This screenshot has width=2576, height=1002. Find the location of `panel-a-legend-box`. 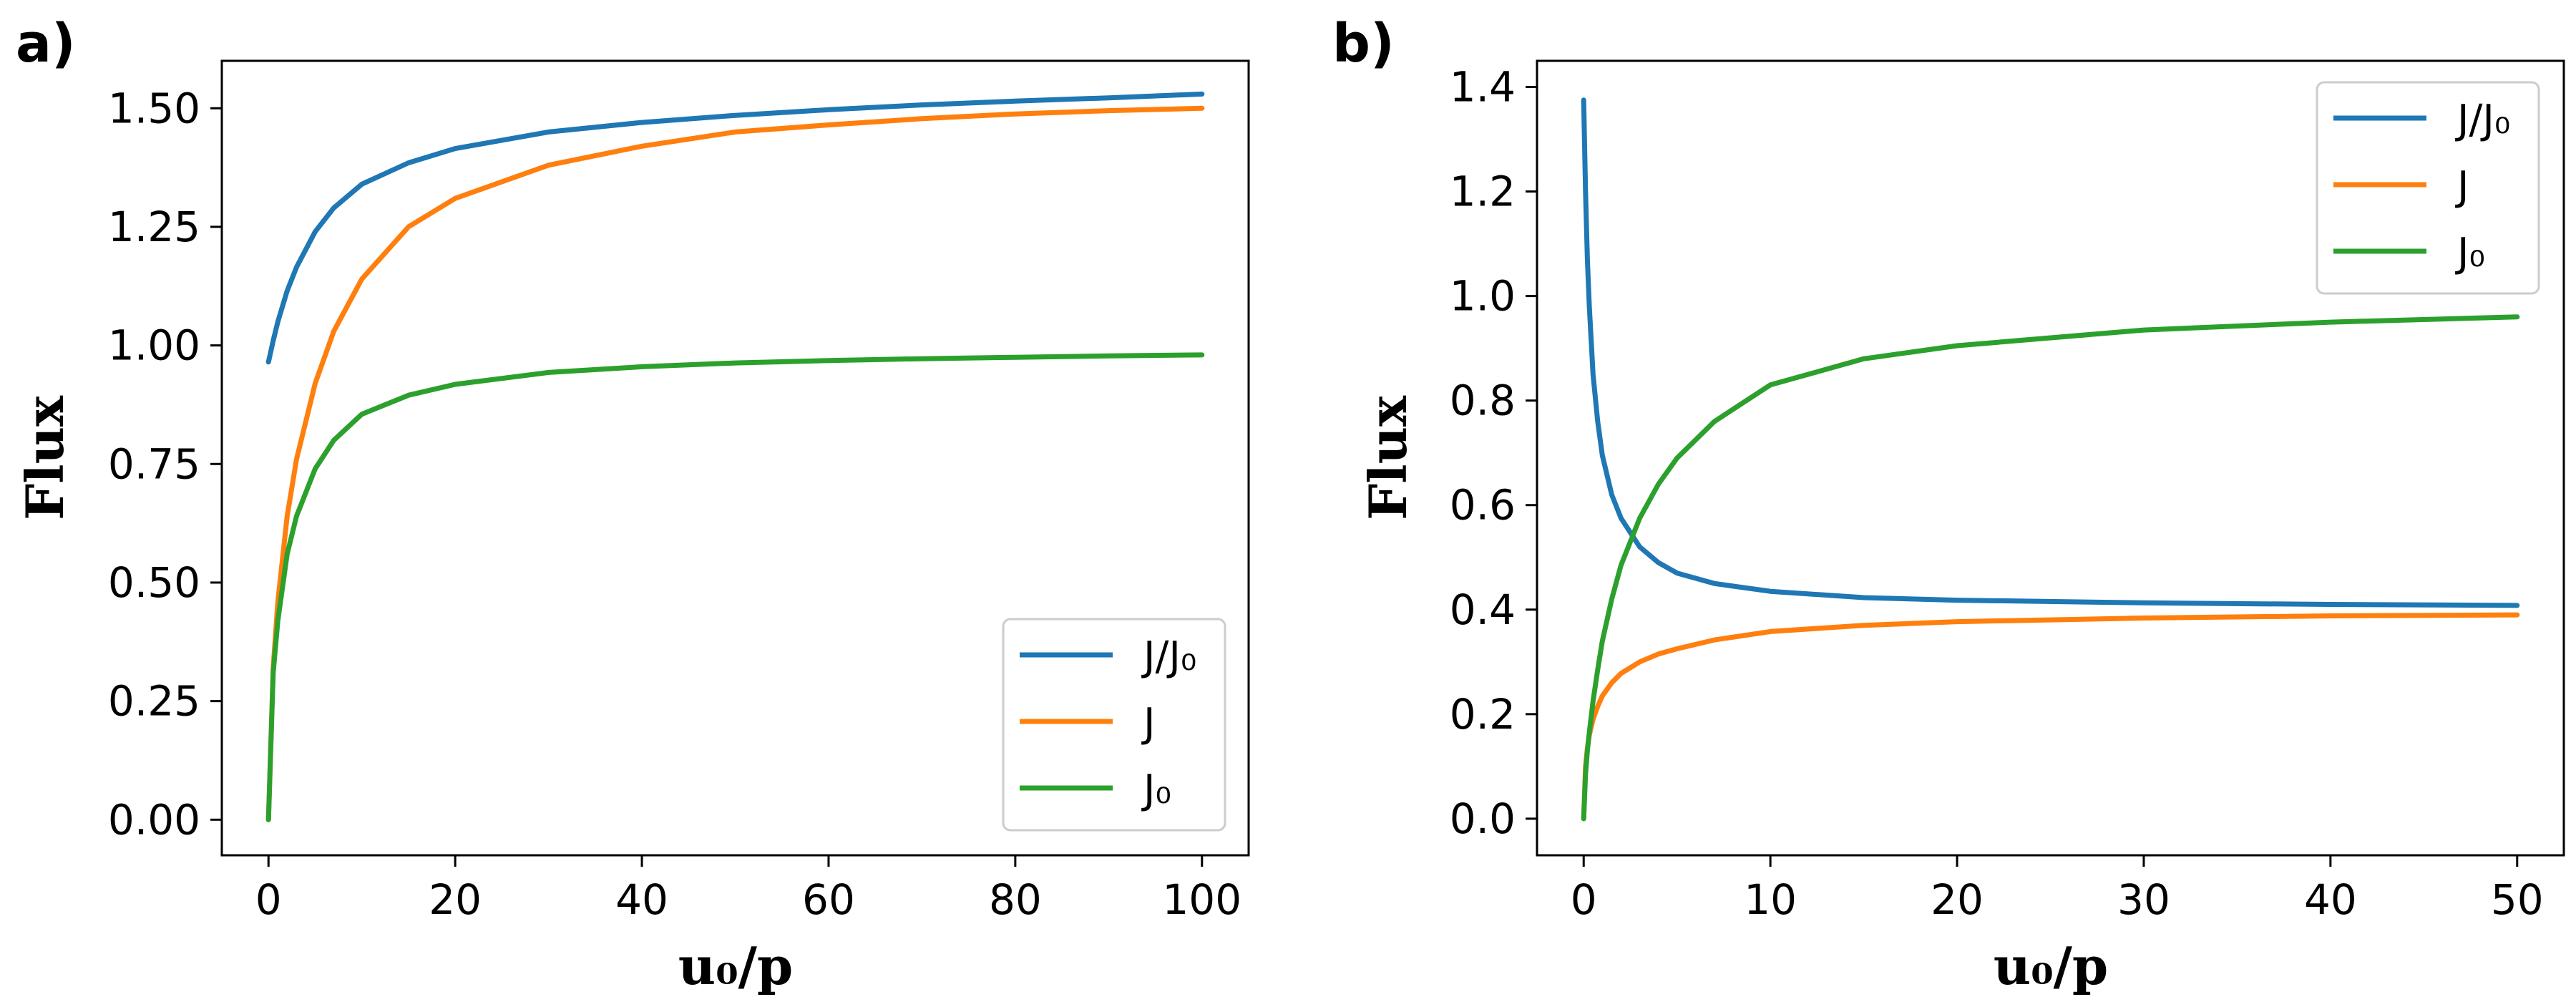

panel-a-legend-box is located at coordinates (1114, 725).